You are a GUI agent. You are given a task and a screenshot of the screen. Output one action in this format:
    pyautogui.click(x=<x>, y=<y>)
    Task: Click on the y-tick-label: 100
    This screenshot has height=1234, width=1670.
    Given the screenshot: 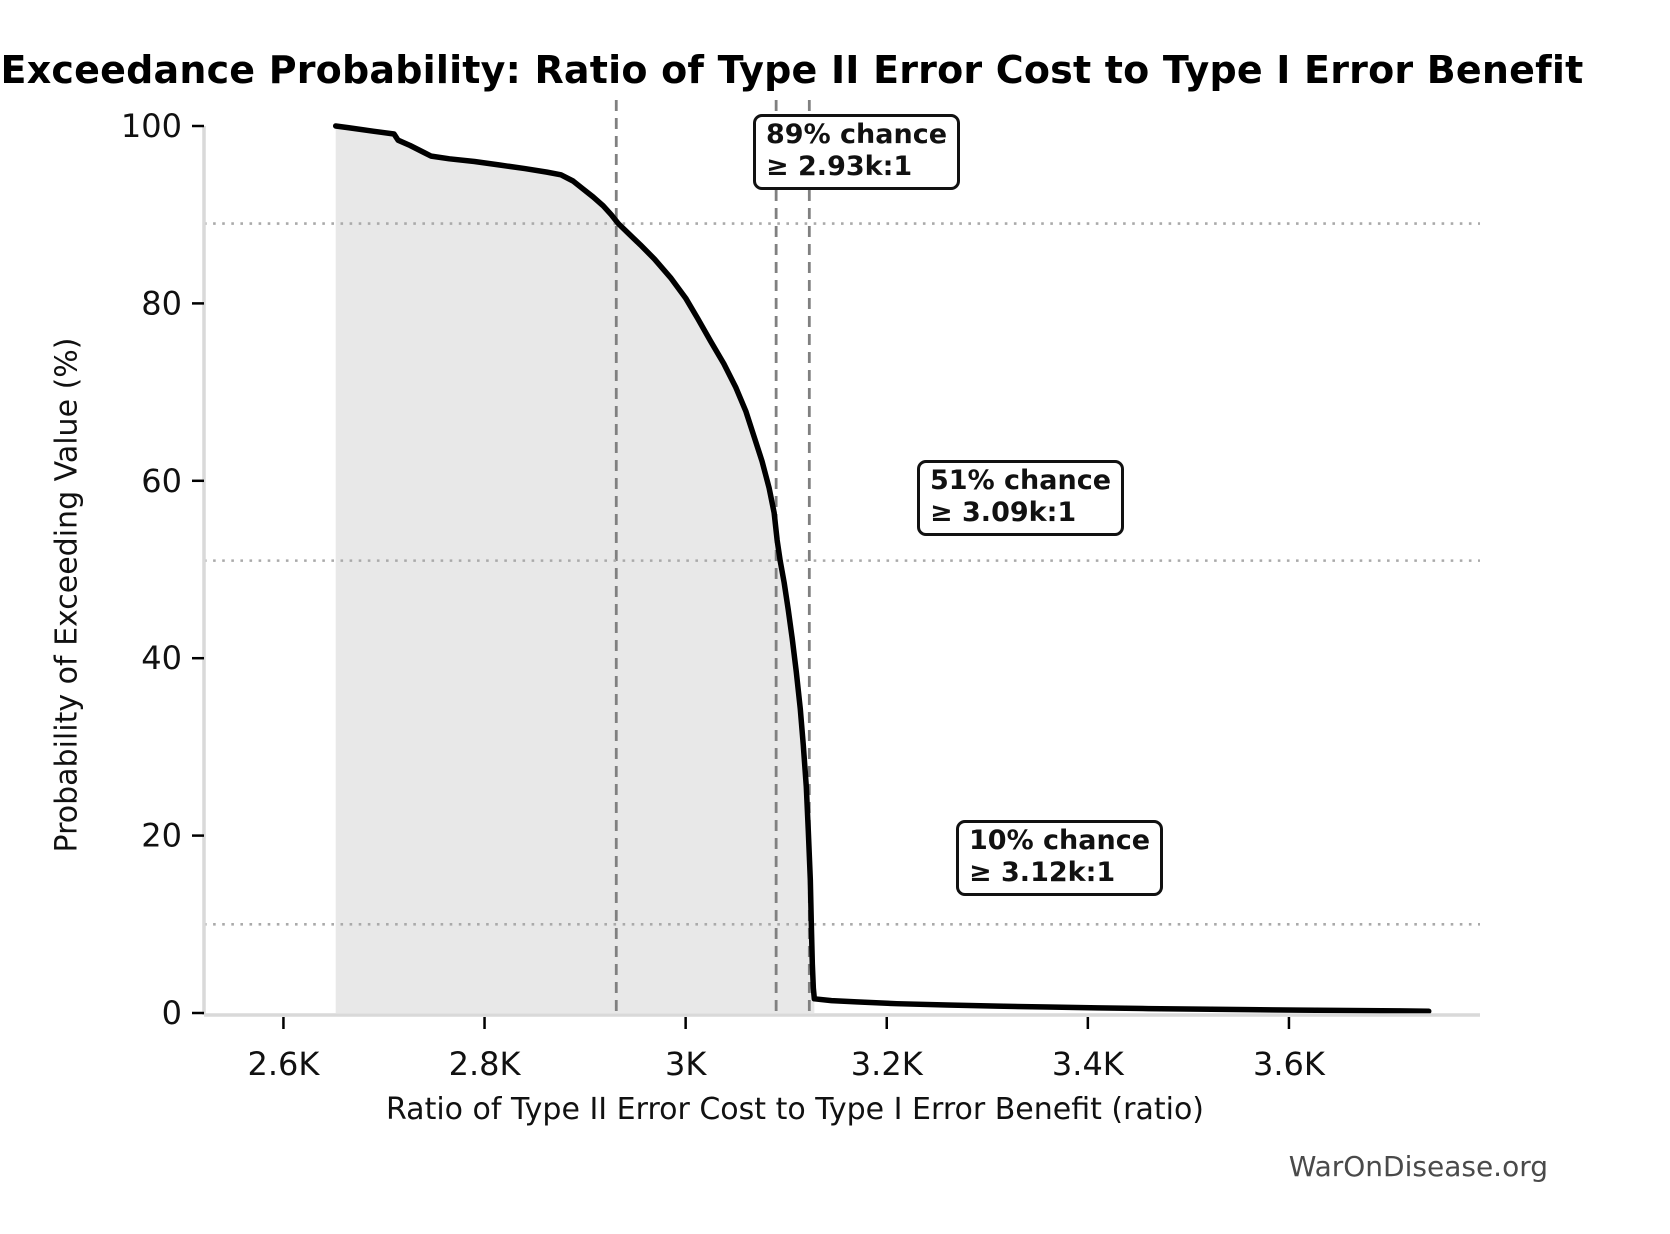 What is the action you would take?
    pyautogui.click(x=151, y=126)
    